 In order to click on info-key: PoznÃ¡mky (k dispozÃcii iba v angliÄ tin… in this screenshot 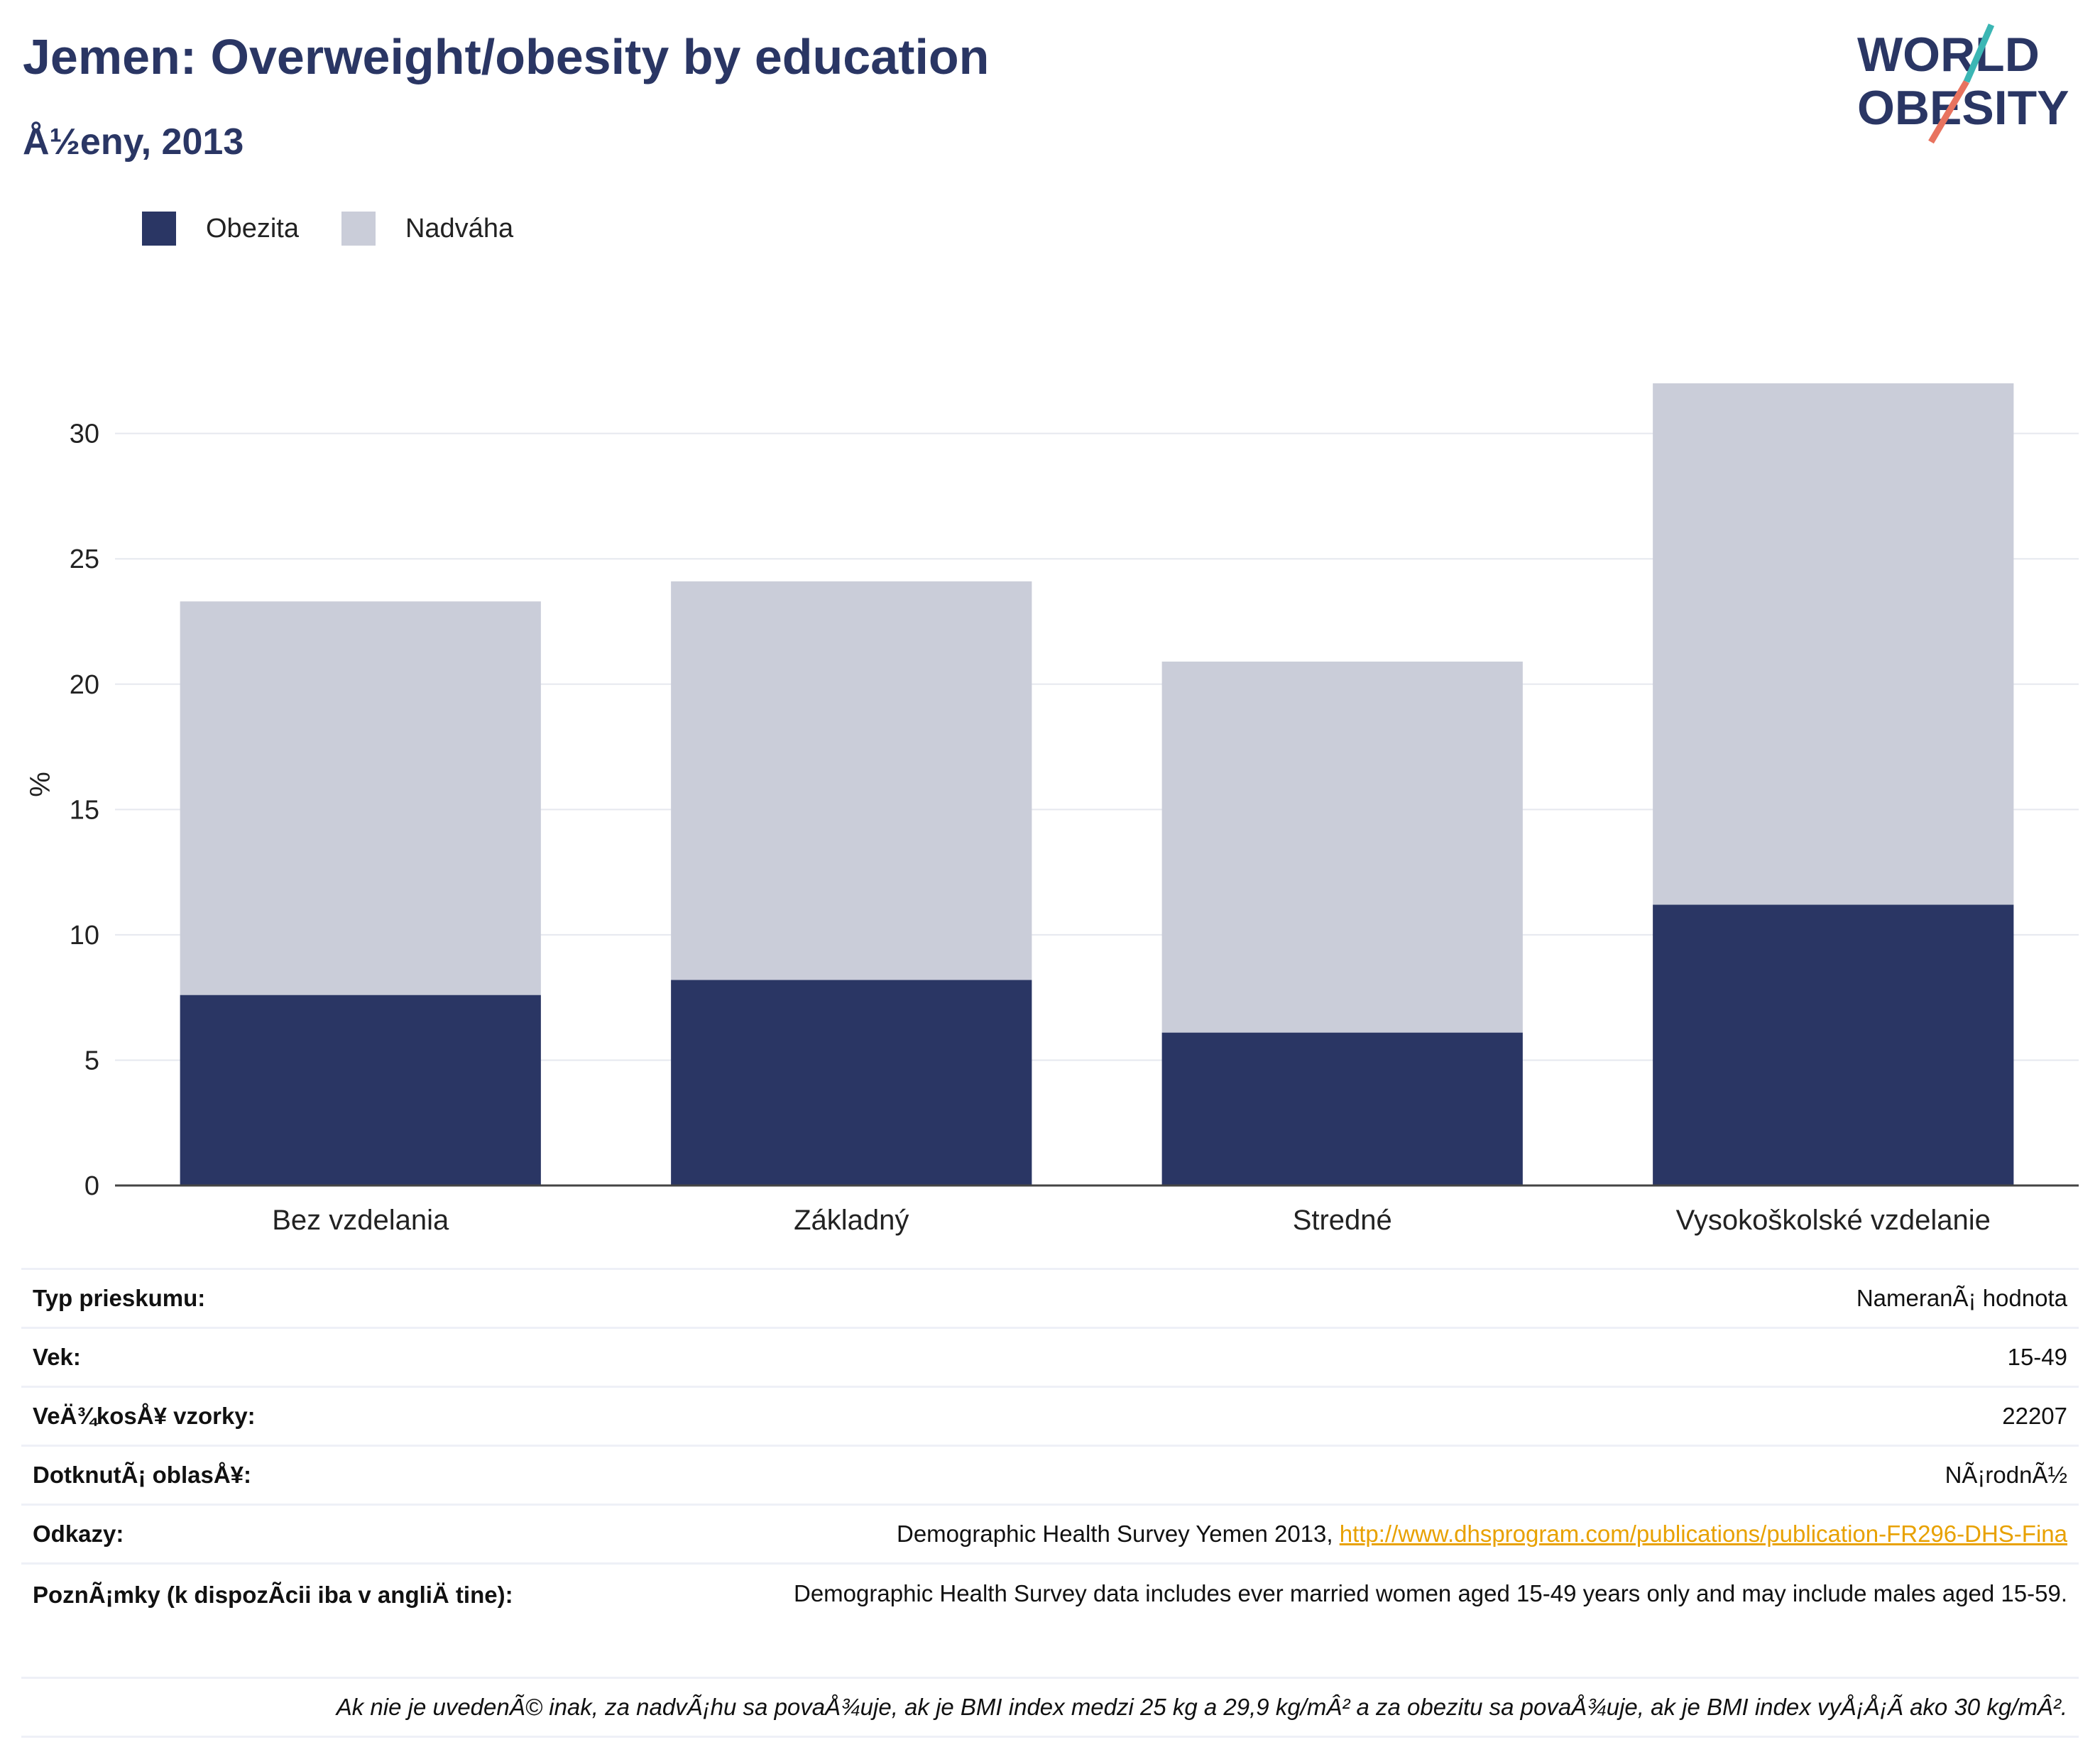, I will do `click(273, 1595)`.